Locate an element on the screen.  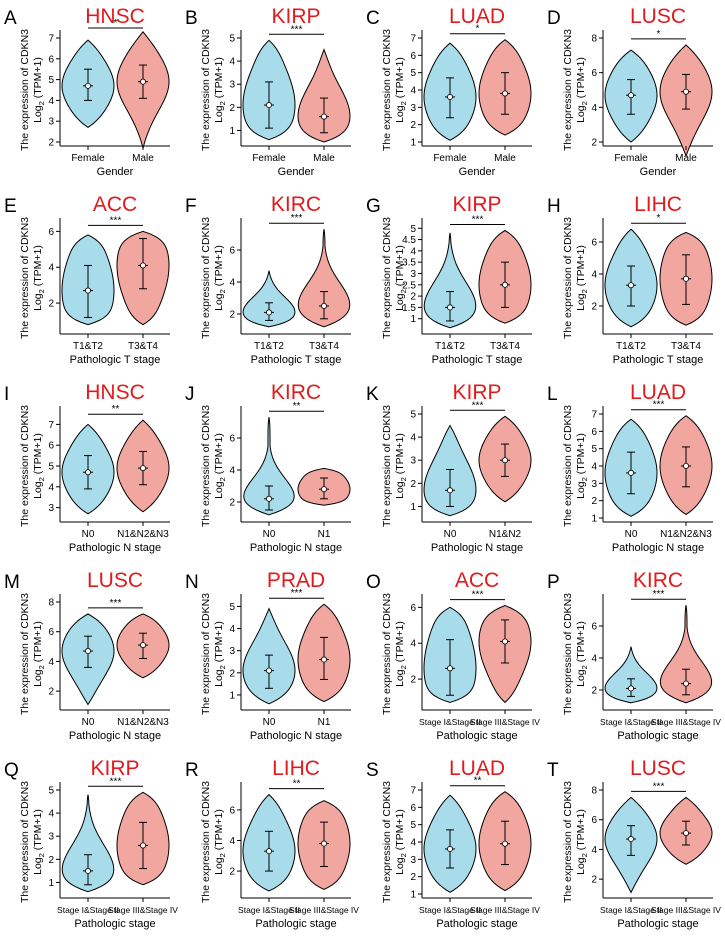
x-tick-label: N1&N2&N3 is located at coordinates (143, 722).